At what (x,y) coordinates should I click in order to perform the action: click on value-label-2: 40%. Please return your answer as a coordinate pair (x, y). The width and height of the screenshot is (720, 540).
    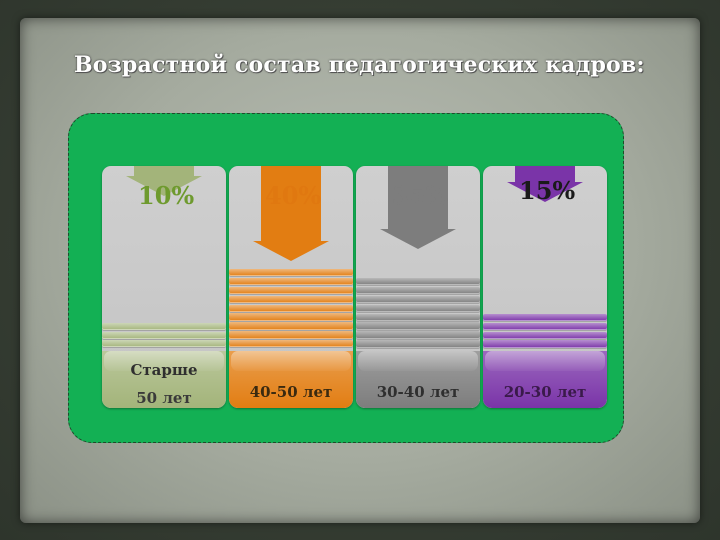
    Looking at the image, I should click on (293, 195).